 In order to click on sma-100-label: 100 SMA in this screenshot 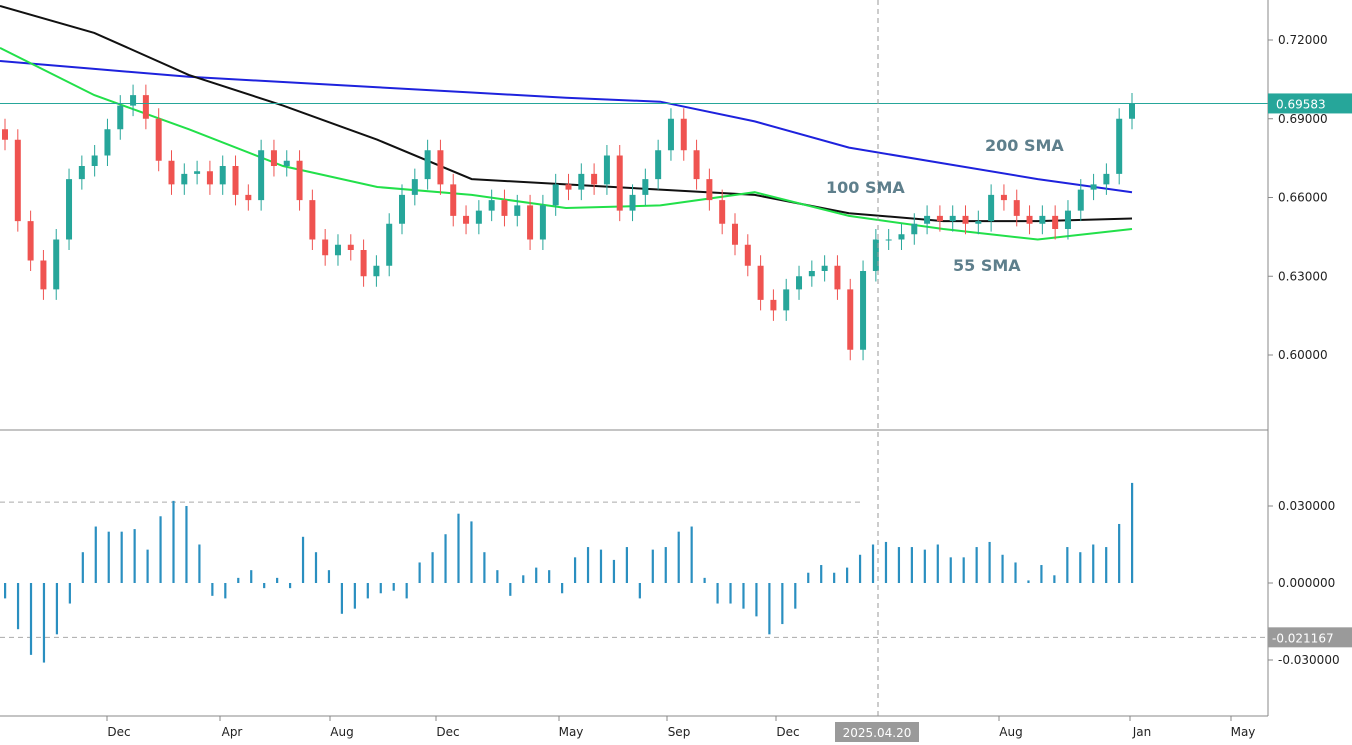, I will do `click(865, 187)`.